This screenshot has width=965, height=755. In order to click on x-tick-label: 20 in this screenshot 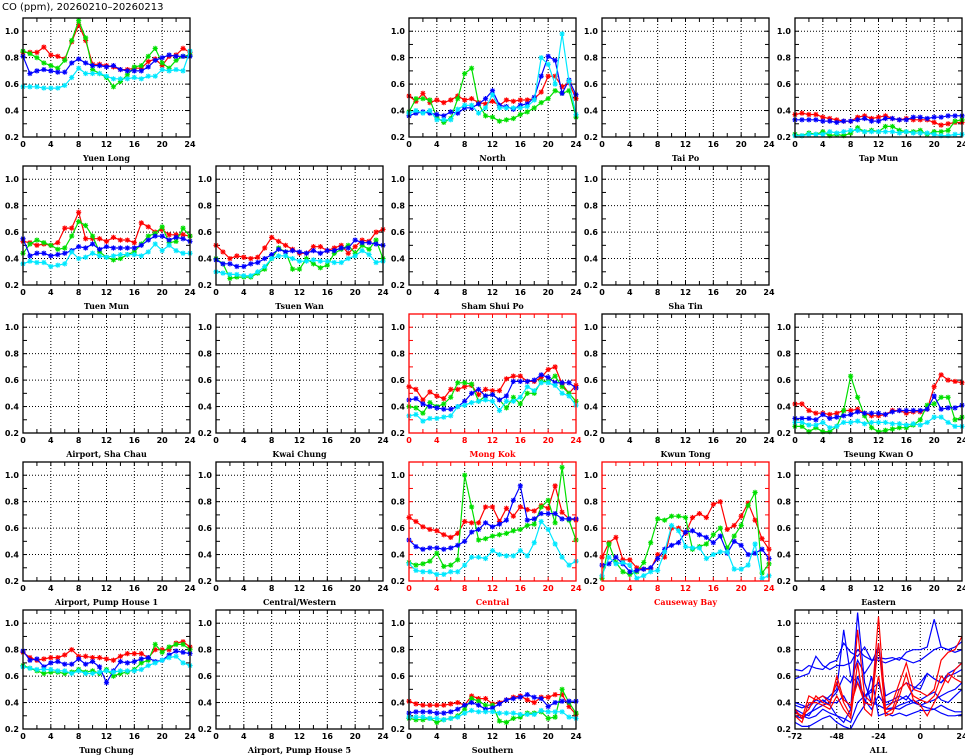, I will do `click(163, 292)`.